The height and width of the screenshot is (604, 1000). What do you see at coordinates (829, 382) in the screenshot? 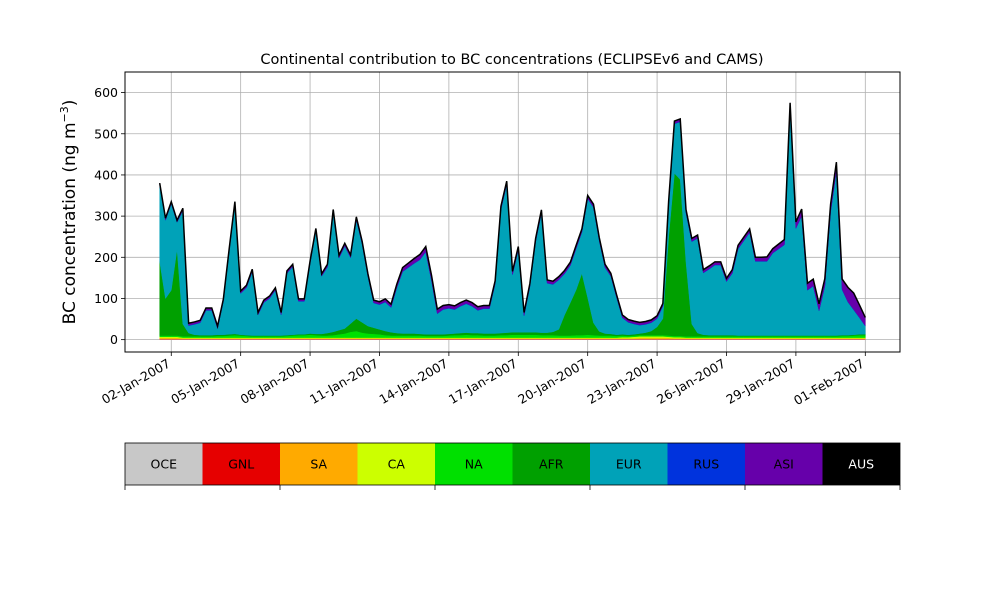
I see `x-tick-label: 01-Feb-2007` at bounding box center [829, 382].